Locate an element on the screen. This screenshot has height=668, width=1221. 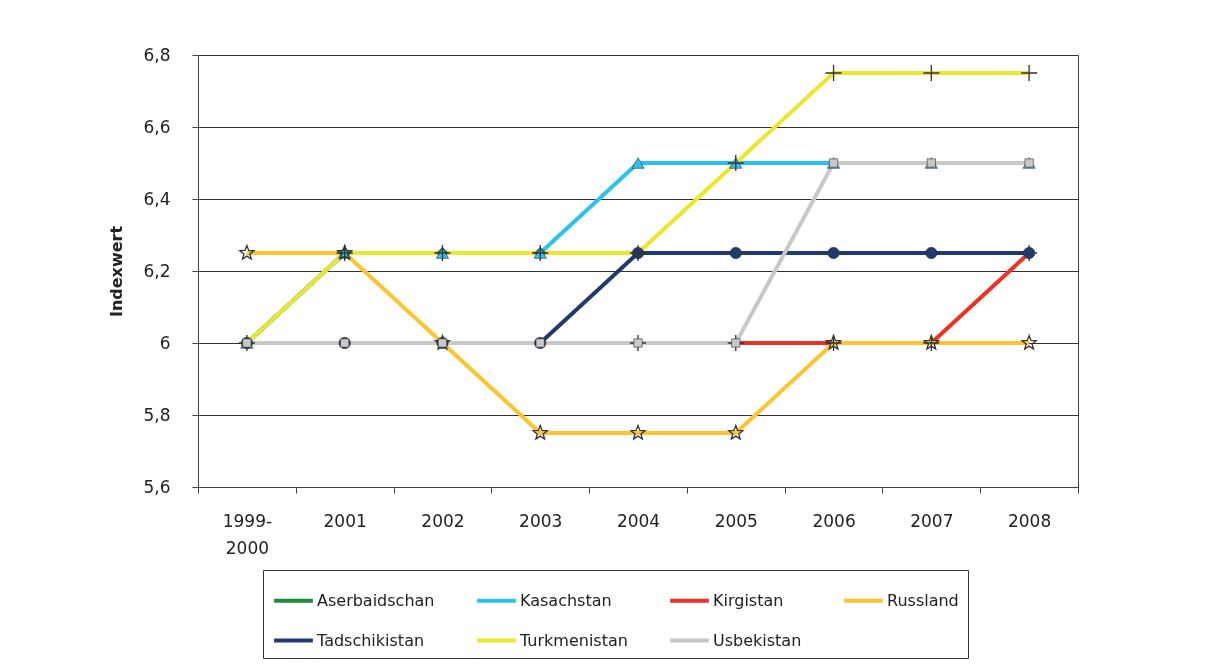
legend-label: Aserbaidschan is located at coordinates (376, 600).